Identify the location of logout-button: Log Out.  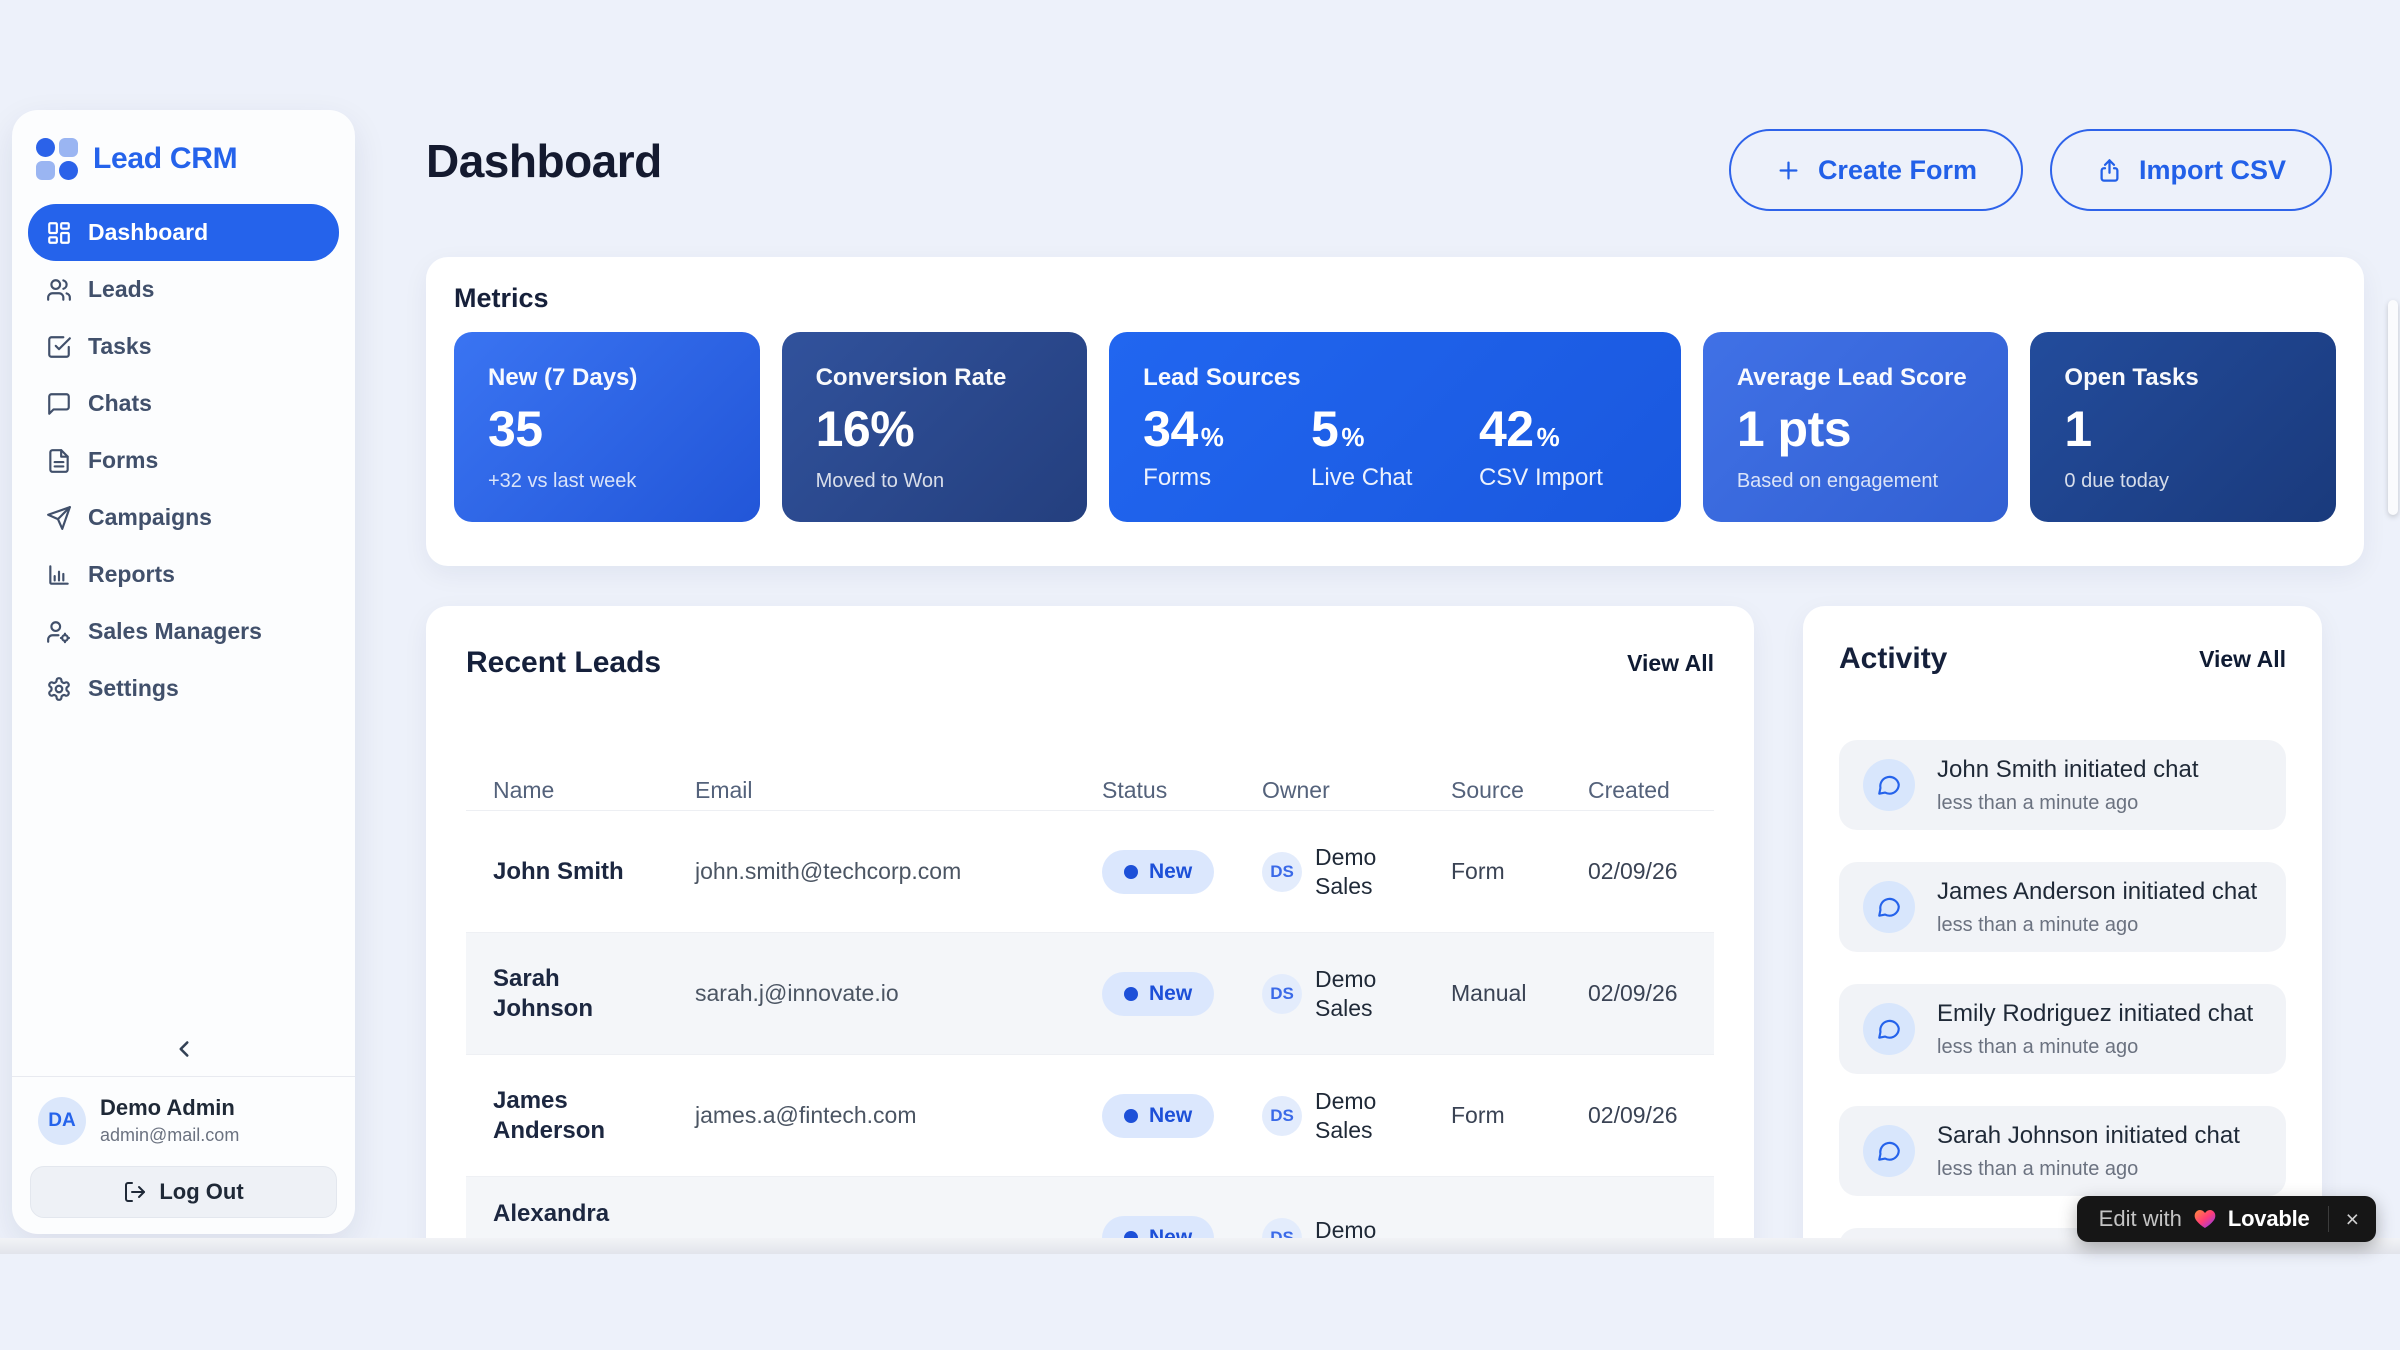
(183, 1192).